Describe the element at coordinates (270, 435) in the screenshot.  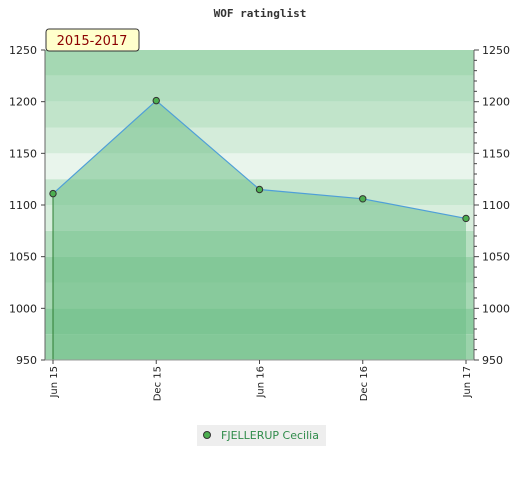
I see `legend-label: FJELLERUP Cecilia` at that location.